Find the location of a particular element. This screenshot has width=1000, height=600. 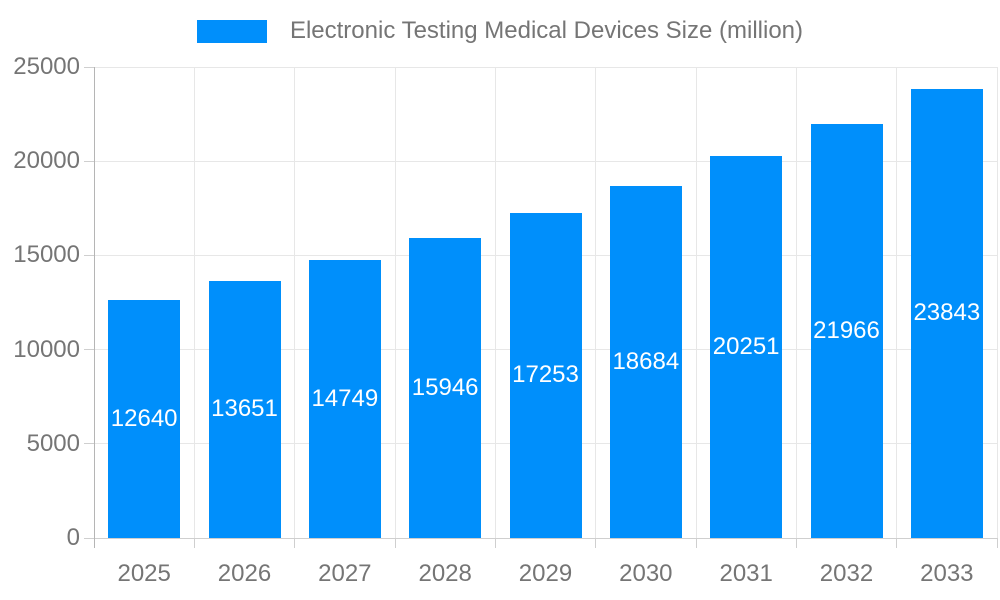

bar-value-label: 14749 is located at coordinates (345, 399).